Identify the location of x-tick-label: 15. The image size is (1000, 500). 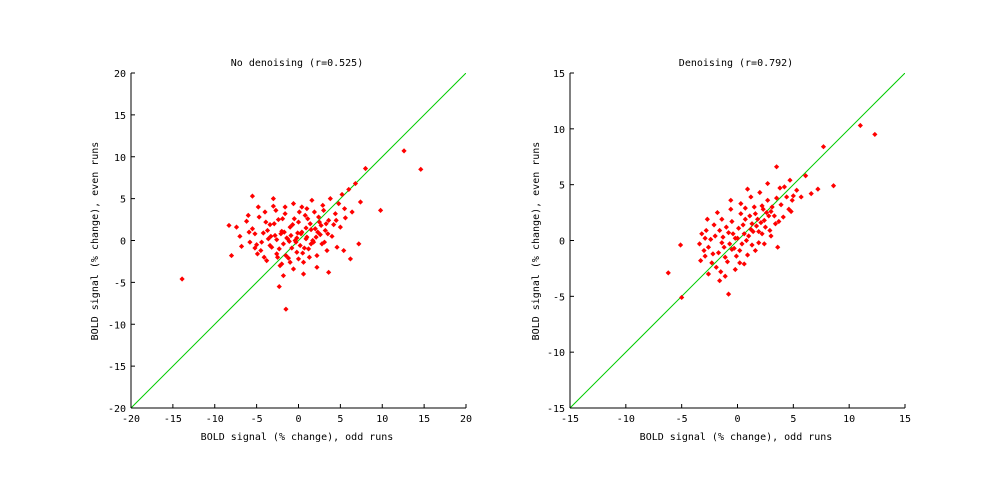
(424, 419).